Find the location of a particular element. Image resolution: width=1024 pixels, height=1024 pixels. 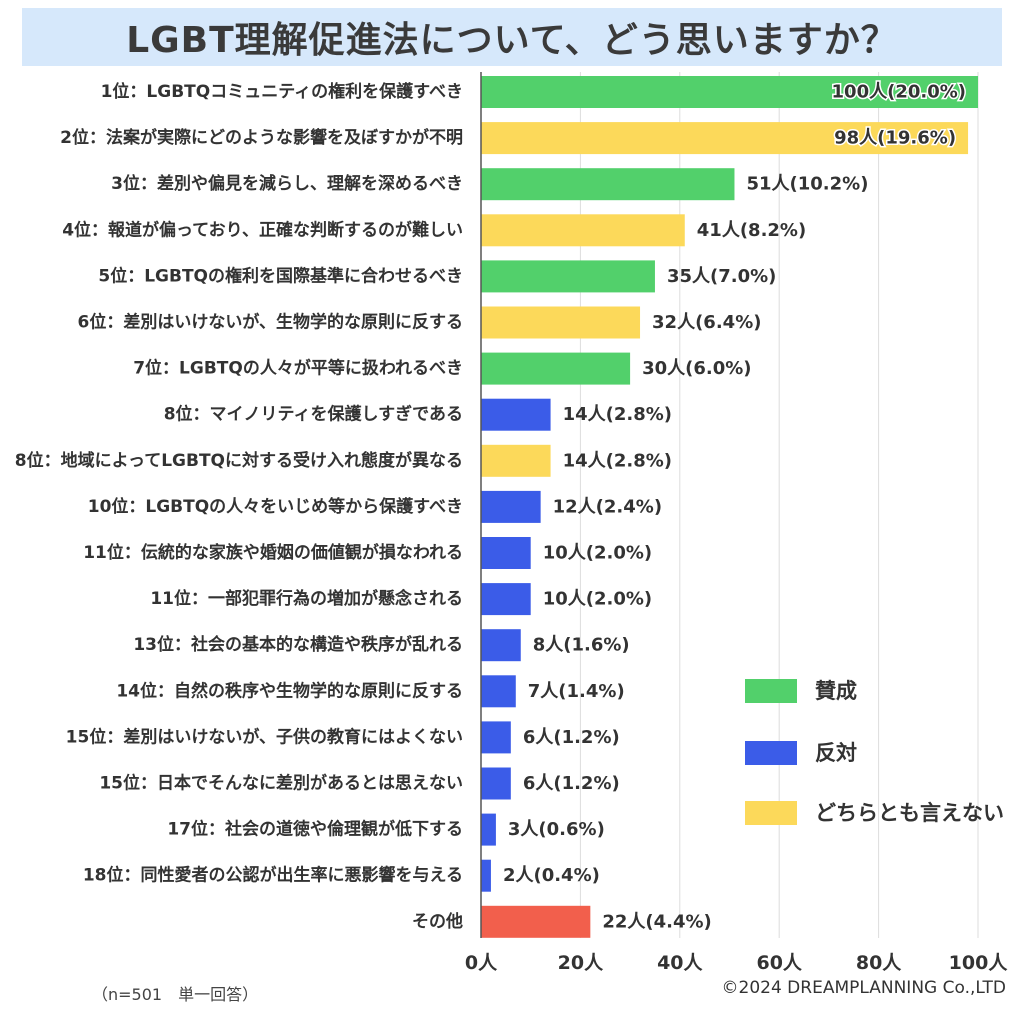

value-label: 7人(1.4%) is located at coordinates (576, 691).